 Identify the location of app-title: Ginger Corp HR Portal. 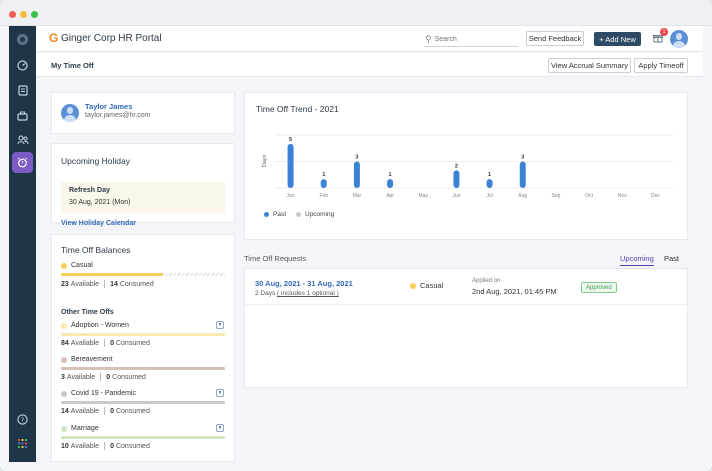
(111, 38).